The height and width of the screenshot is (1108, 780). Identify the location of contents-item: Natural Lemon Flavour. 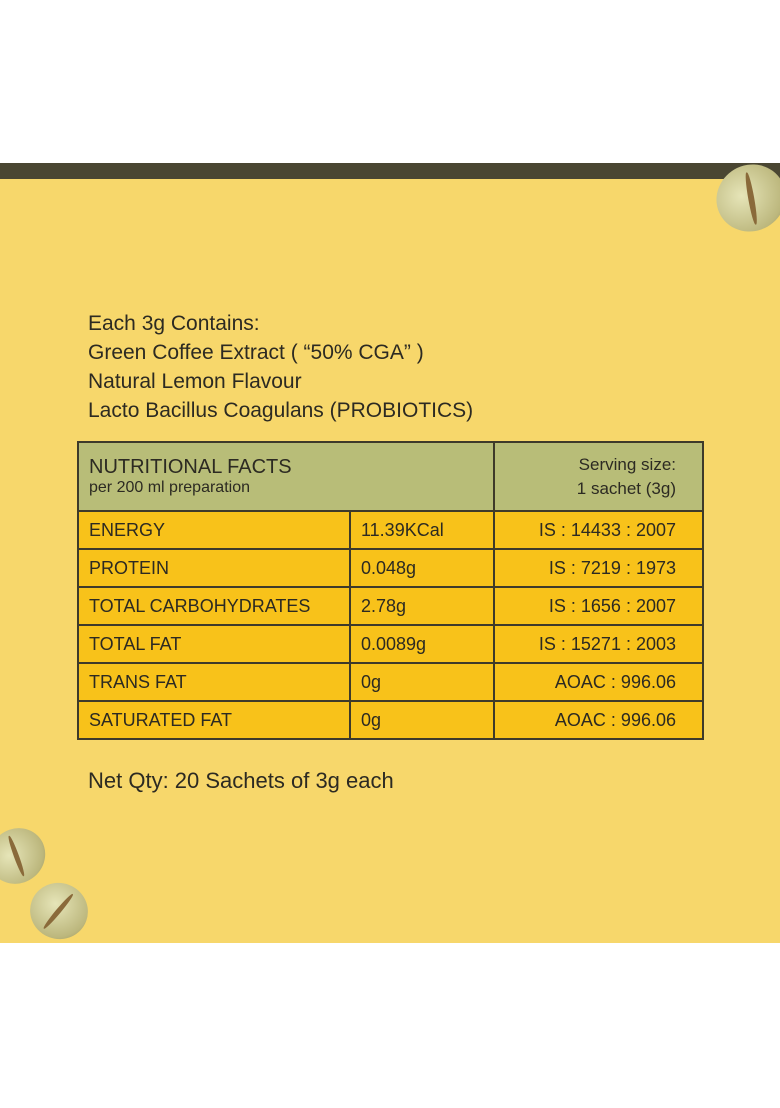
(195, 381).